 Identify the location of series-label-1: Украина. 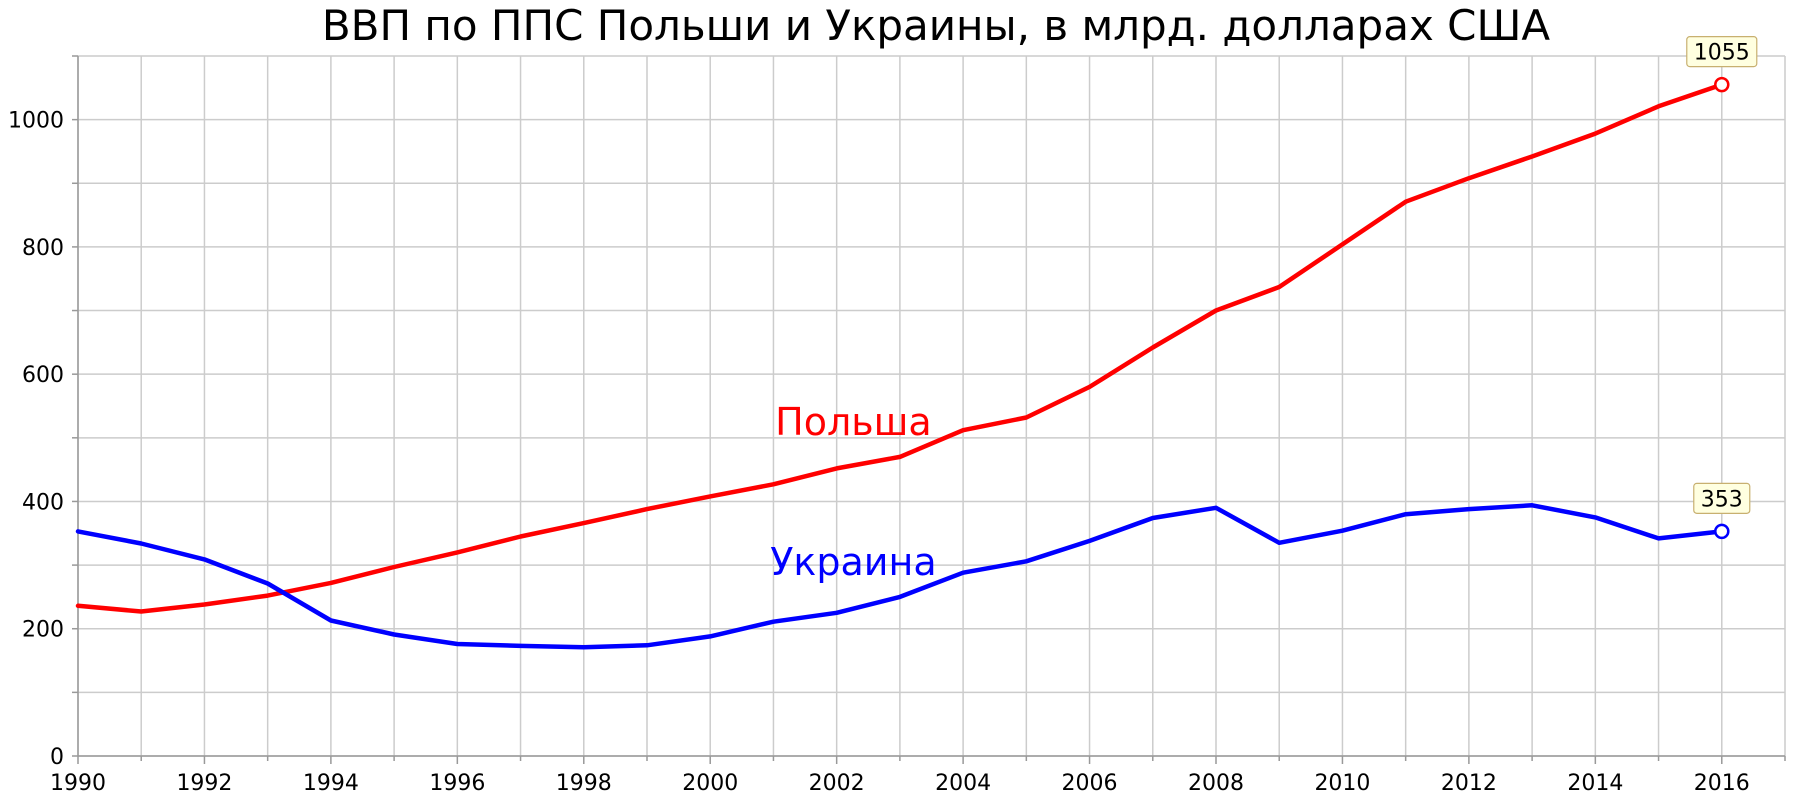
(853, 562).